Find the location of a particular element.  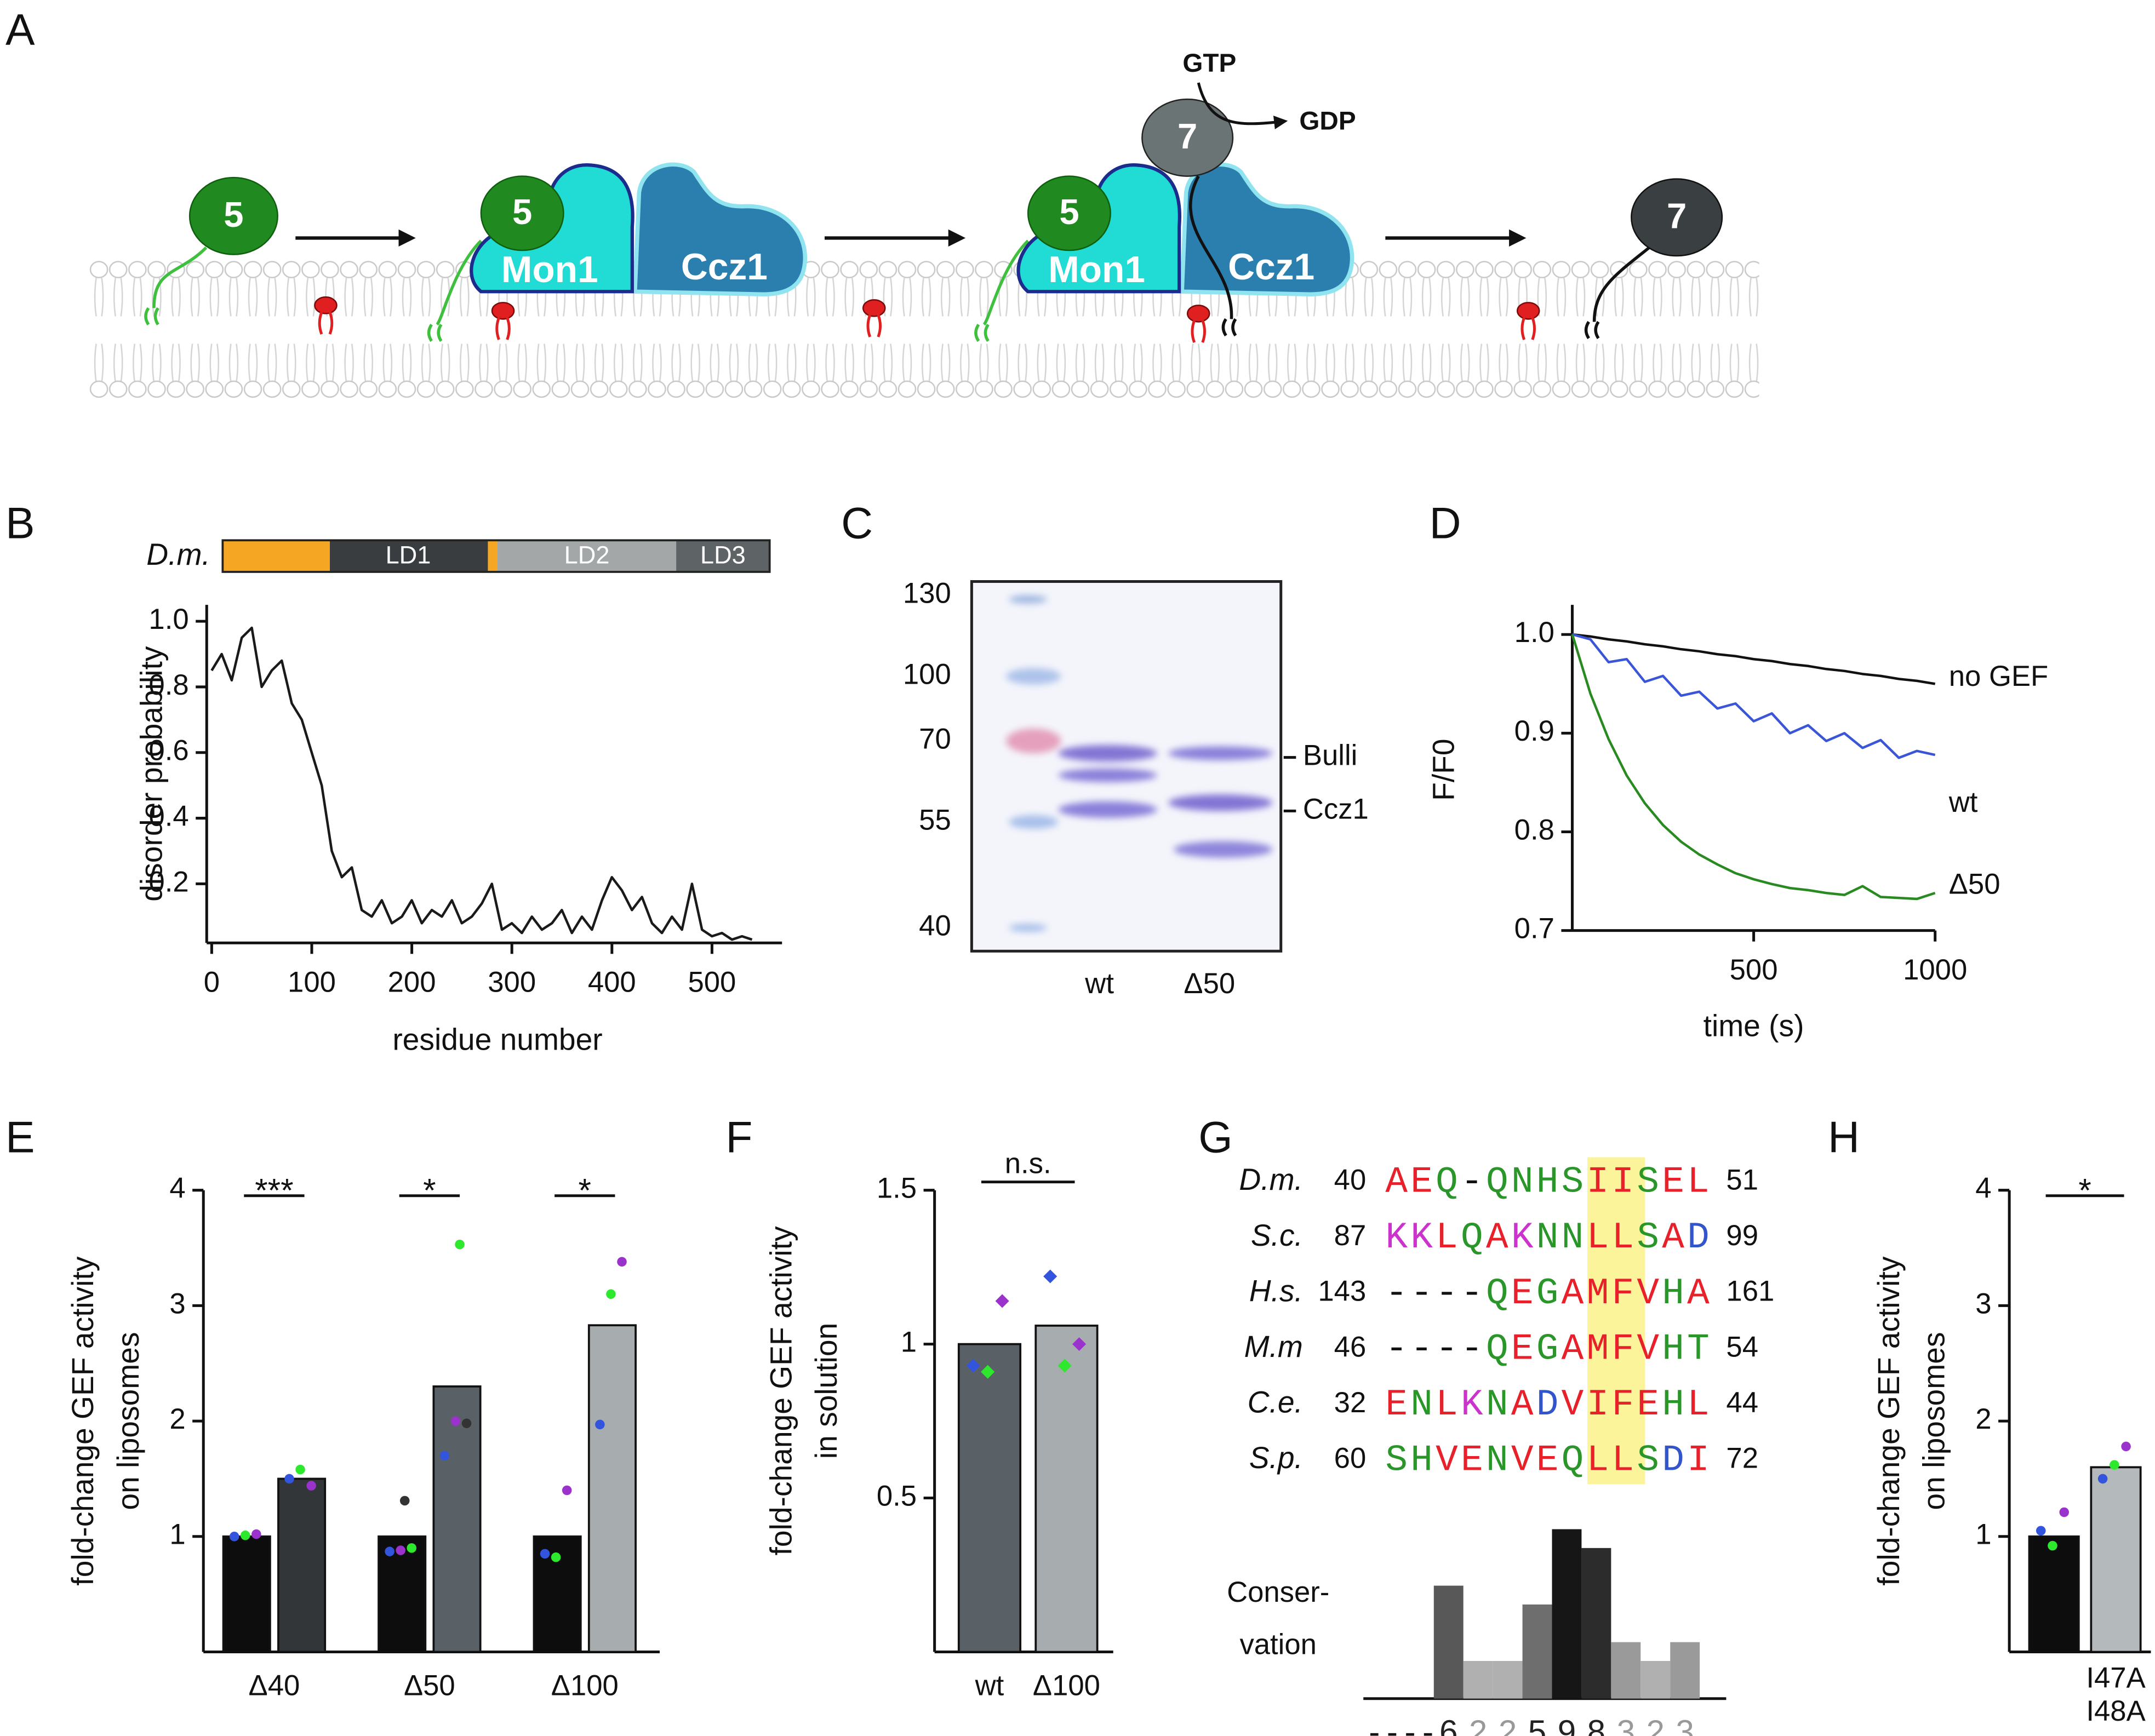

panel-label: D is located at coordinates (1445, 523).